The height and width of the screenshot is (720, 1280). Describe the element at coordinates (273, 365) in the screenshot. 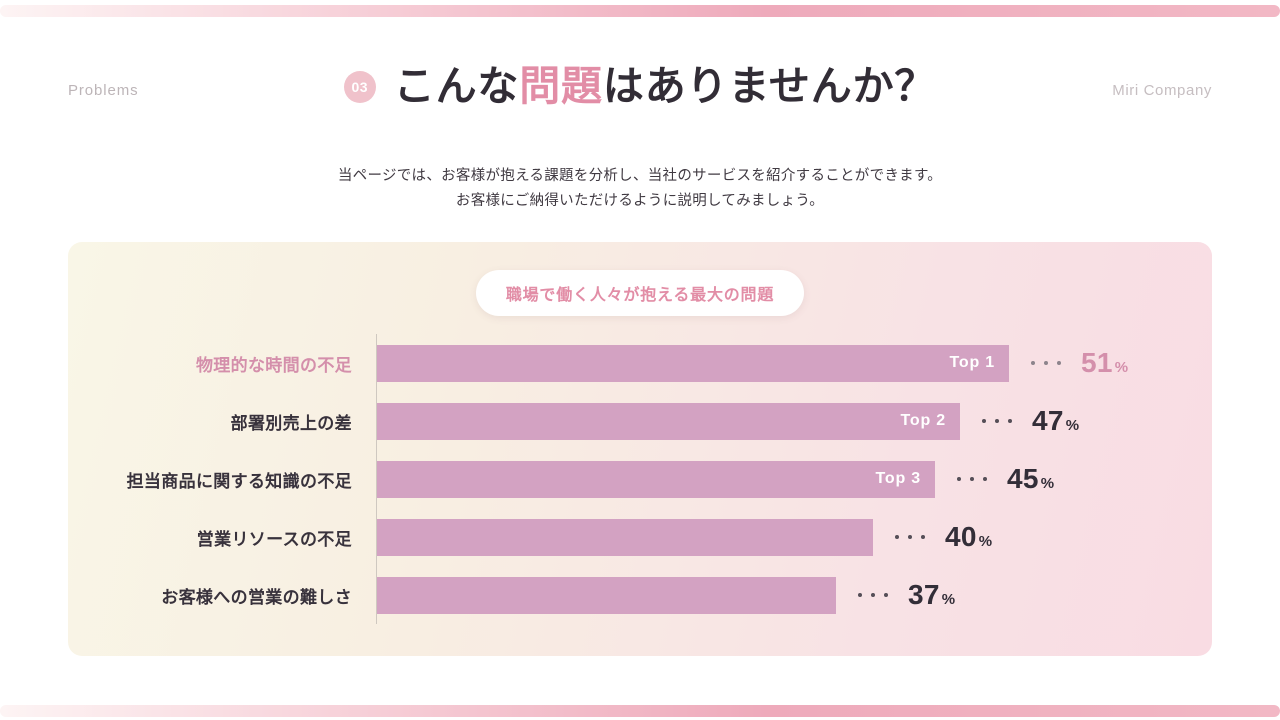

I see `bar-category-label: 物理的な時間の不足` at that location.